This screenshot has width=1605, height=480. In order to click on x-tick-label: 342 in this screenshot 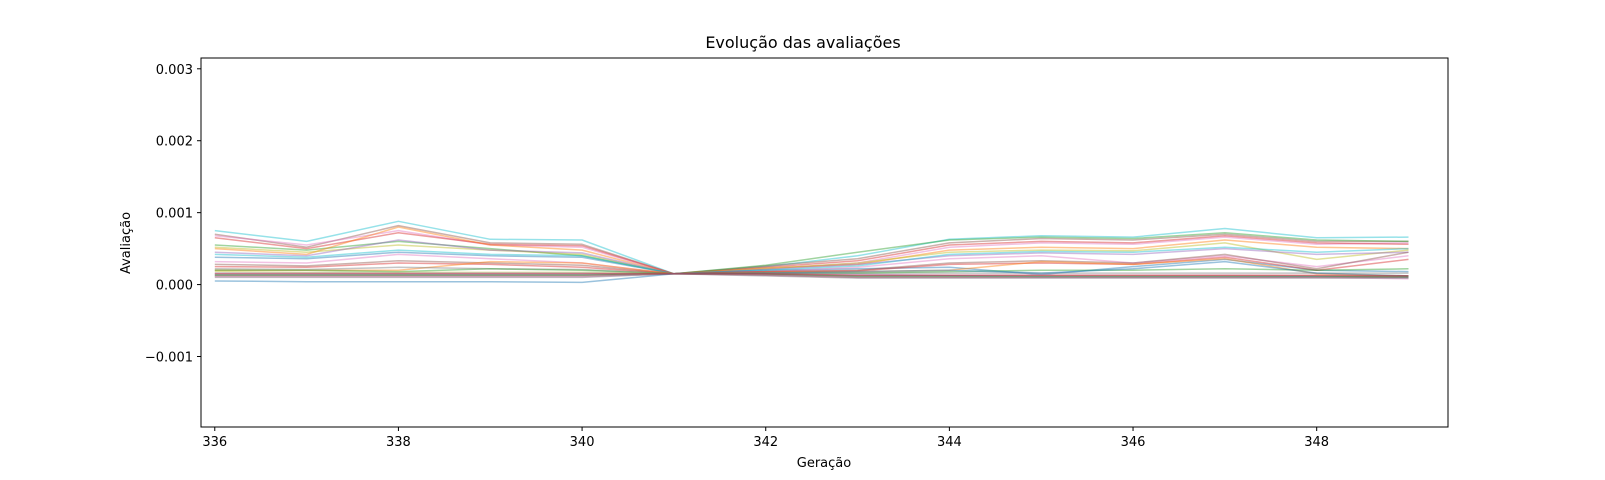, I will do `click(765, 442)`.